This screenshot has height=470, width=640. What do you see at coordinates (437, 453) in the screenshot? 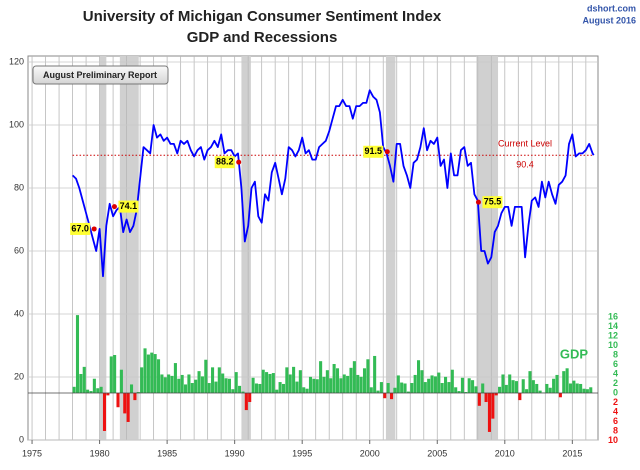
I see `x-tick-label: 2005` at bounding box center [437, 453].